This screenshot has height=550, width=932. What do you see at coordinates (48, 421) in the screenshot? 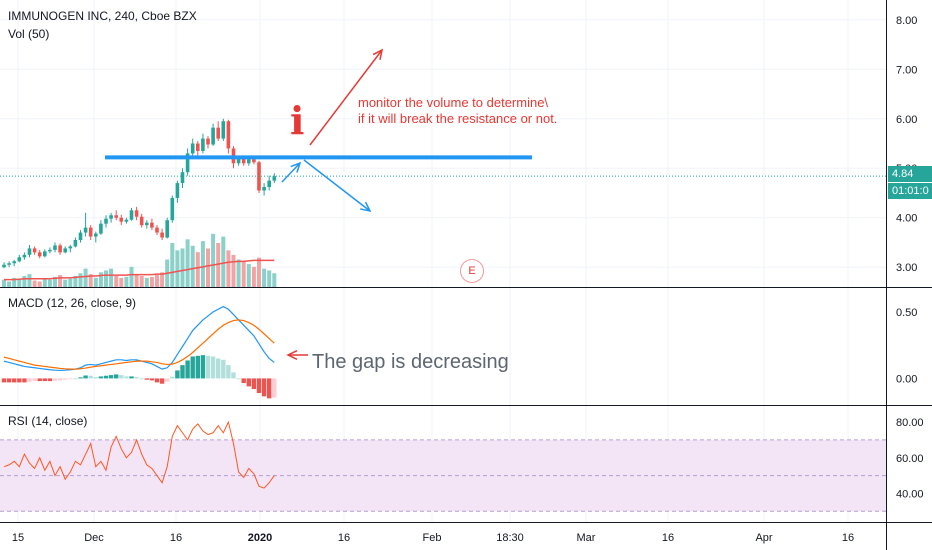
I see `rsi-title: RSI (14, close)` at bounding box center [48, 421].